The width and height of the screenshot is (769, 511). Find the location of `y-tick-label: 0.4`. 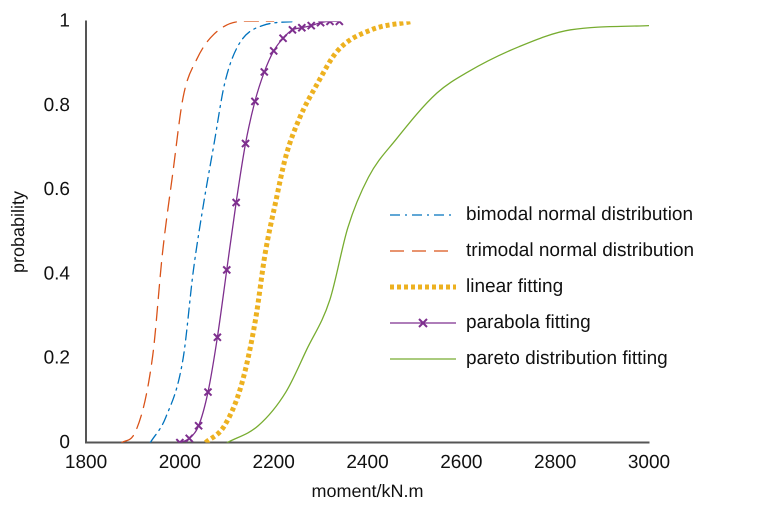

y-tick-label: 0.4 is located at coordinates (57, 273).